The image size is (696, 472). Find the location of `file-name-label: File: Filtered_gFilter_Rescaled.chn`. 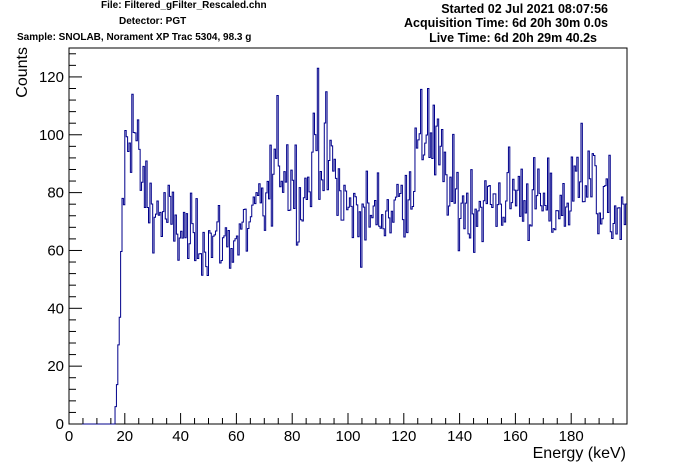

file-name-label: File: Filtered_gFilter_Rescaled.chn is located at coordinates (184, 5).